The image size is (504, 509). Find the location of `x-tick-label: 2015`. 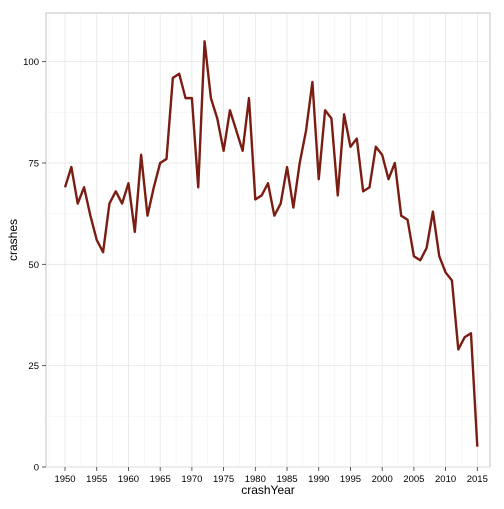

x-tick-label: 2015 is located at coordinates (477, 479).